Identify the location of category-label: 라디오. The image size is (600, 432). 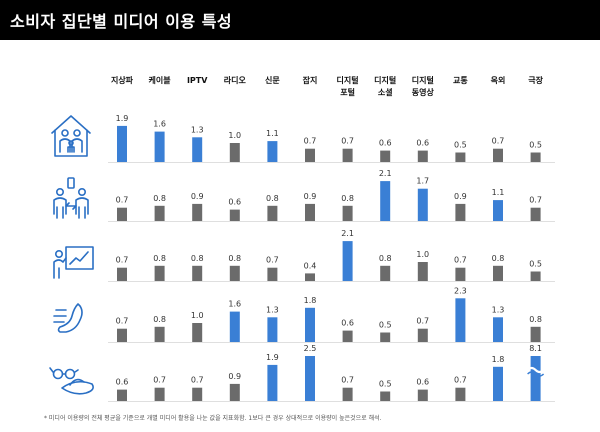
(235, 80).